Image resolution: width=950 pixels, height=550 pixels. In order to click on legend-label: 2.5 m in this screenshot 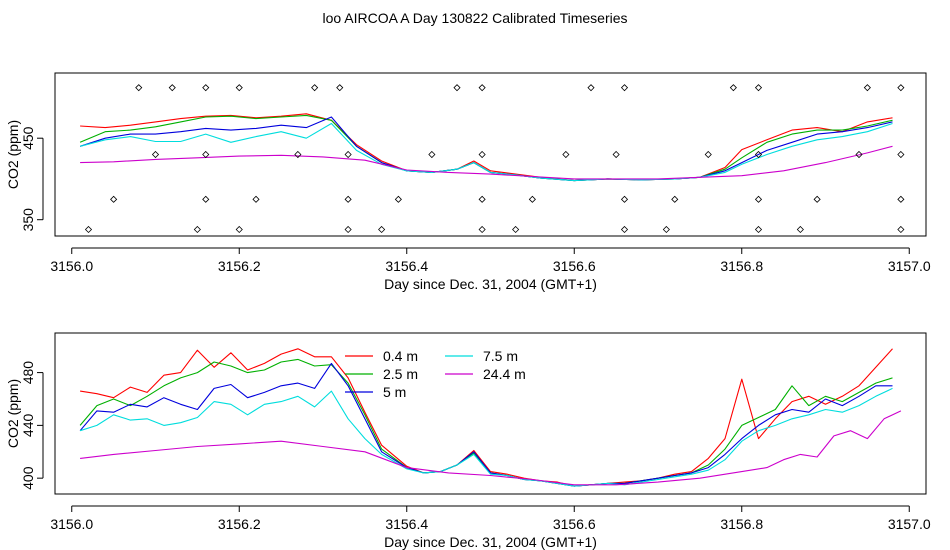, I will do `click(400, 374)`.